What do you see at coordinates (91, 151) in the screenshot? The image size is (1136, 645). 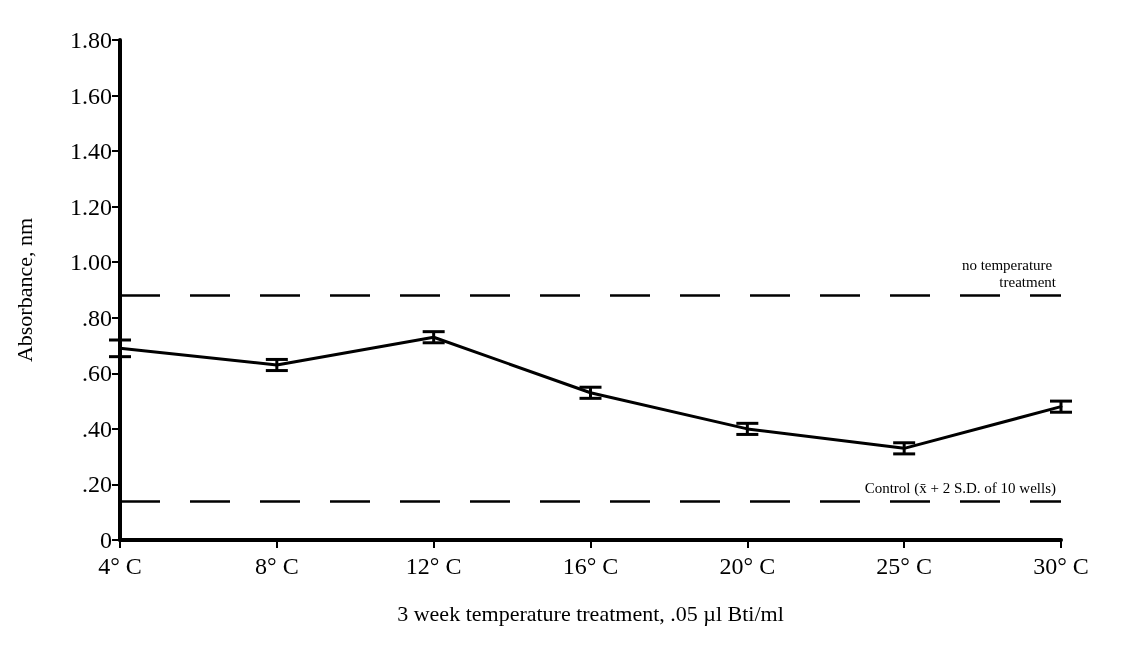 I see `y-tick-label: 1.40` at bounding box center [91, 151].